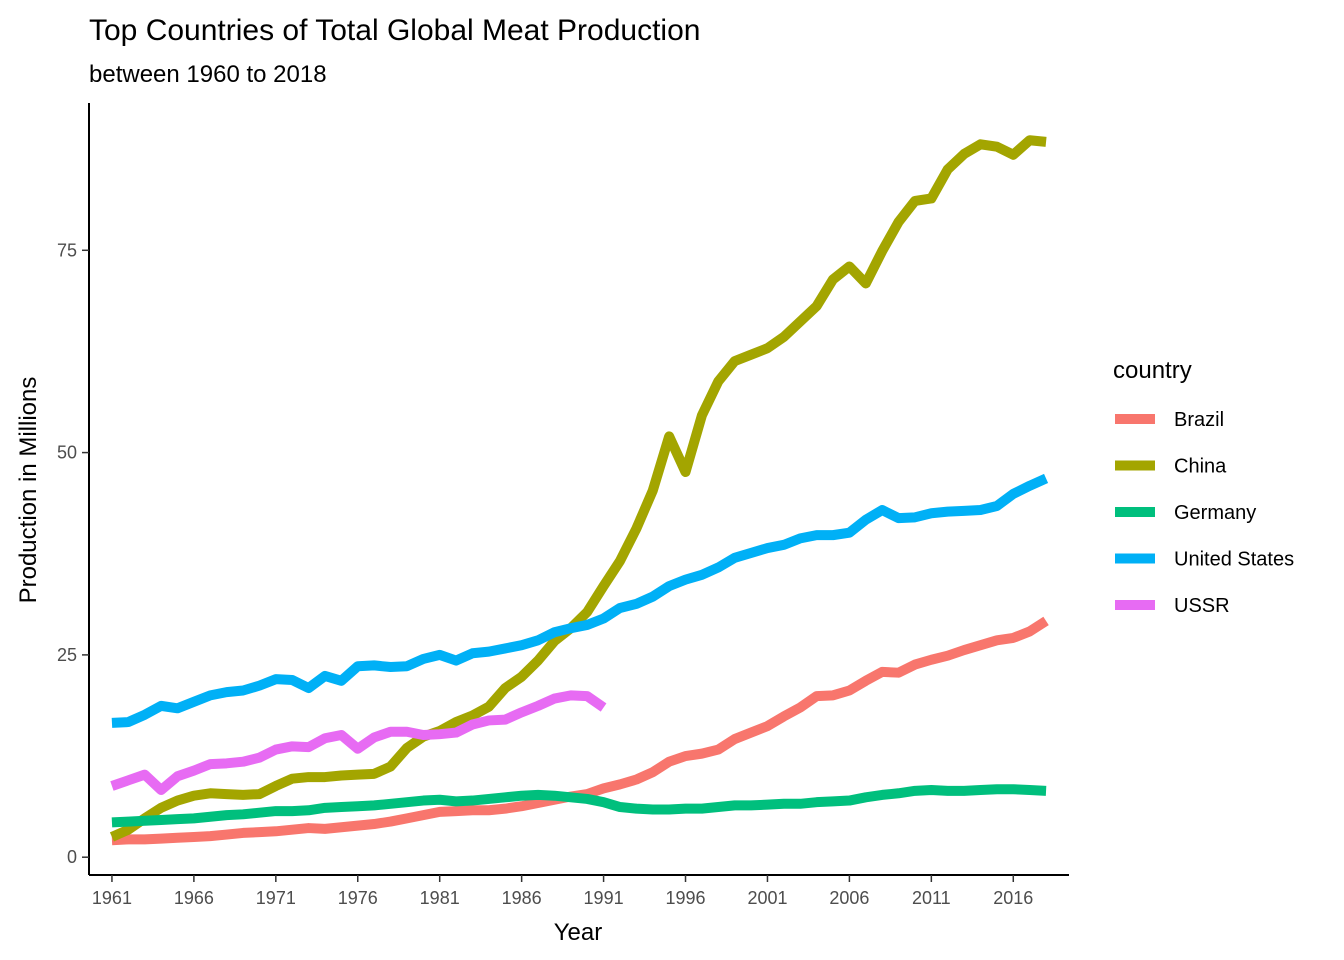 Image resolution: width=1344 pixels, height=960 pixels. I want to click on x-tick-label: 1996, so click(685, 898).